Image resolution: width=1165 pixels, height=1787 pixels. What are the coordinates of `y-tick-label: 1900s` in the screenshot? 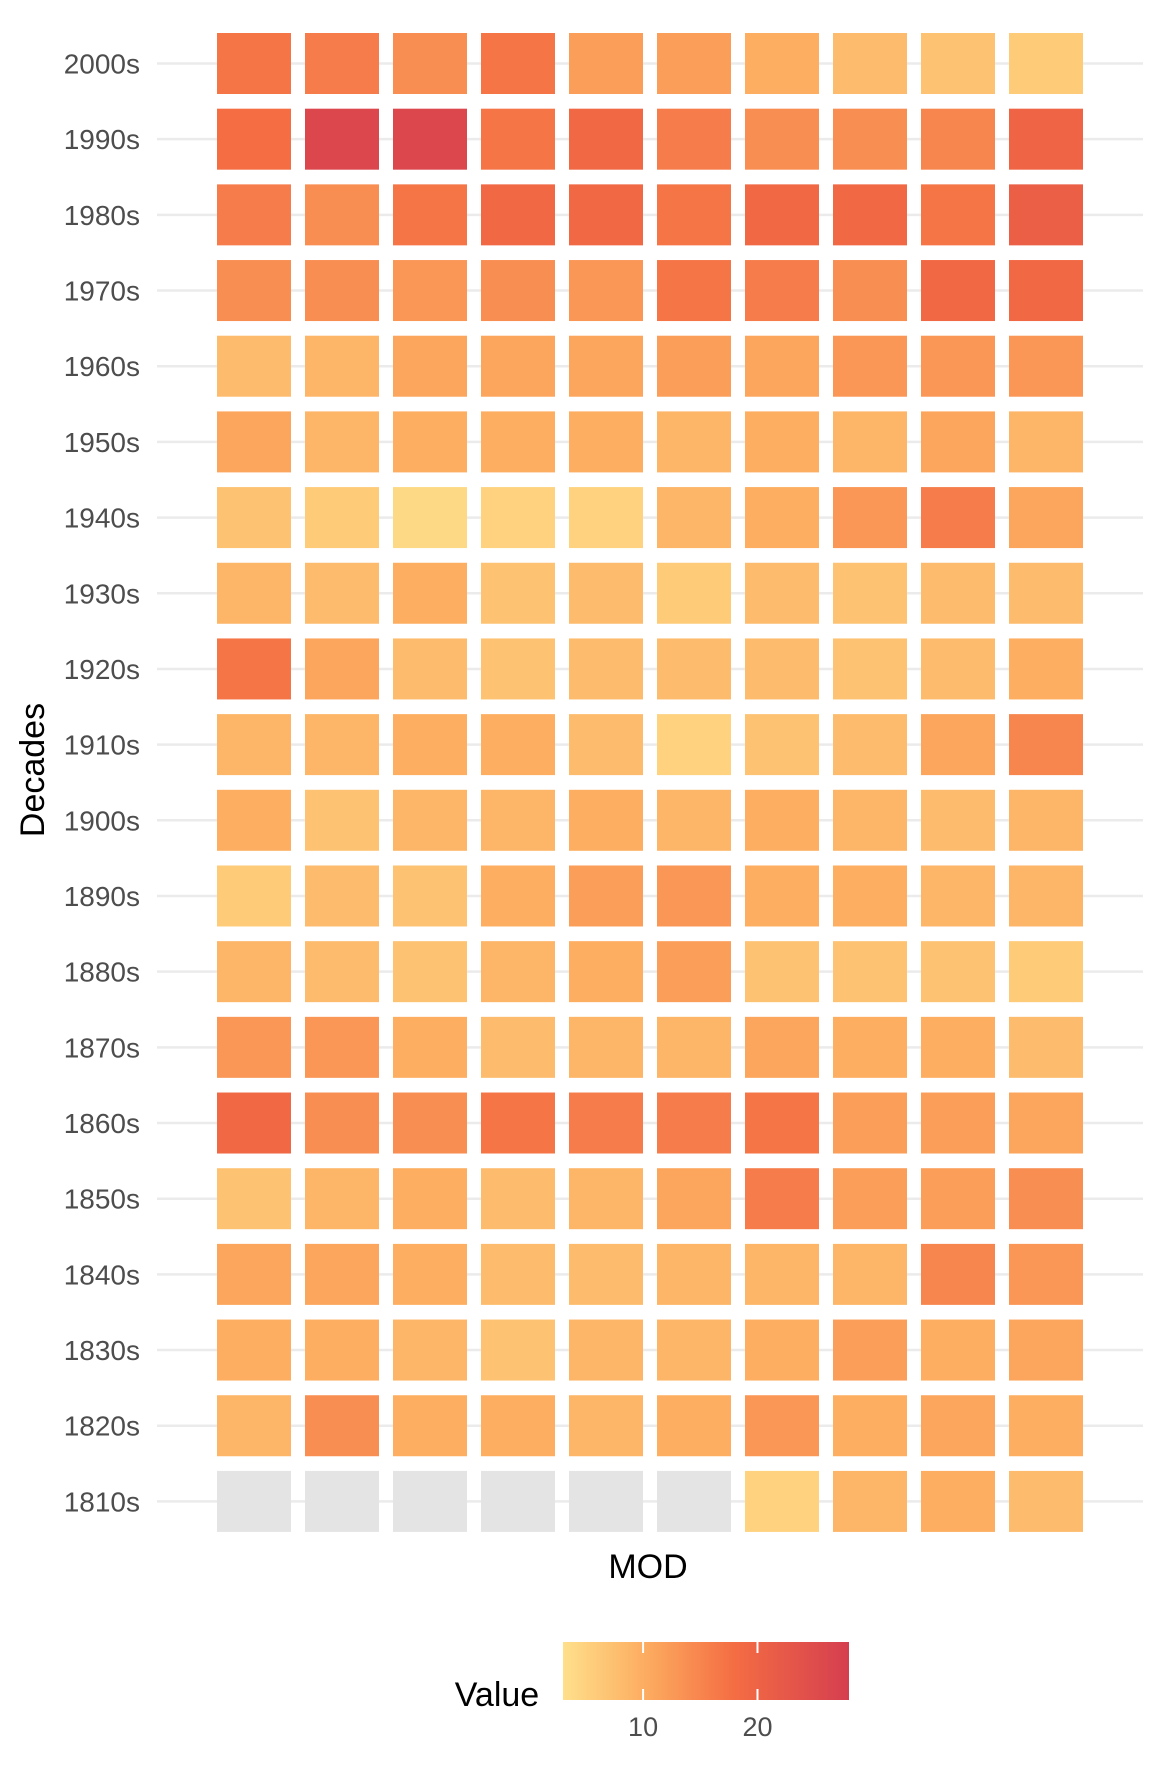 It's located at (102, 820).